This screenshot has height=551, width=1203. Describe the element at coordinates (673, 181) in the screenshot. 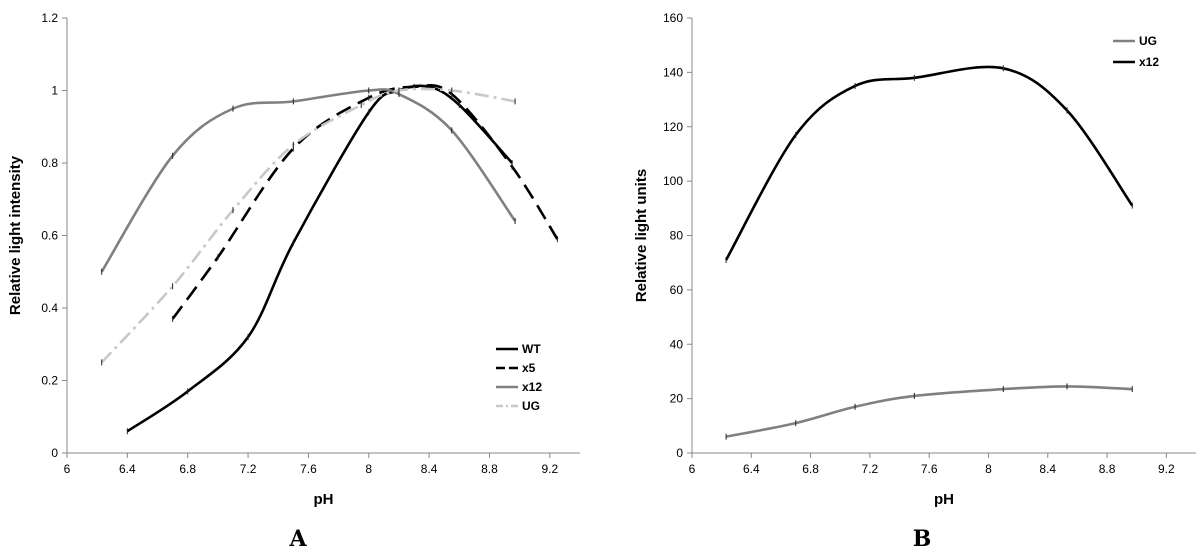

I see `y-tick-label: 100` at that location.